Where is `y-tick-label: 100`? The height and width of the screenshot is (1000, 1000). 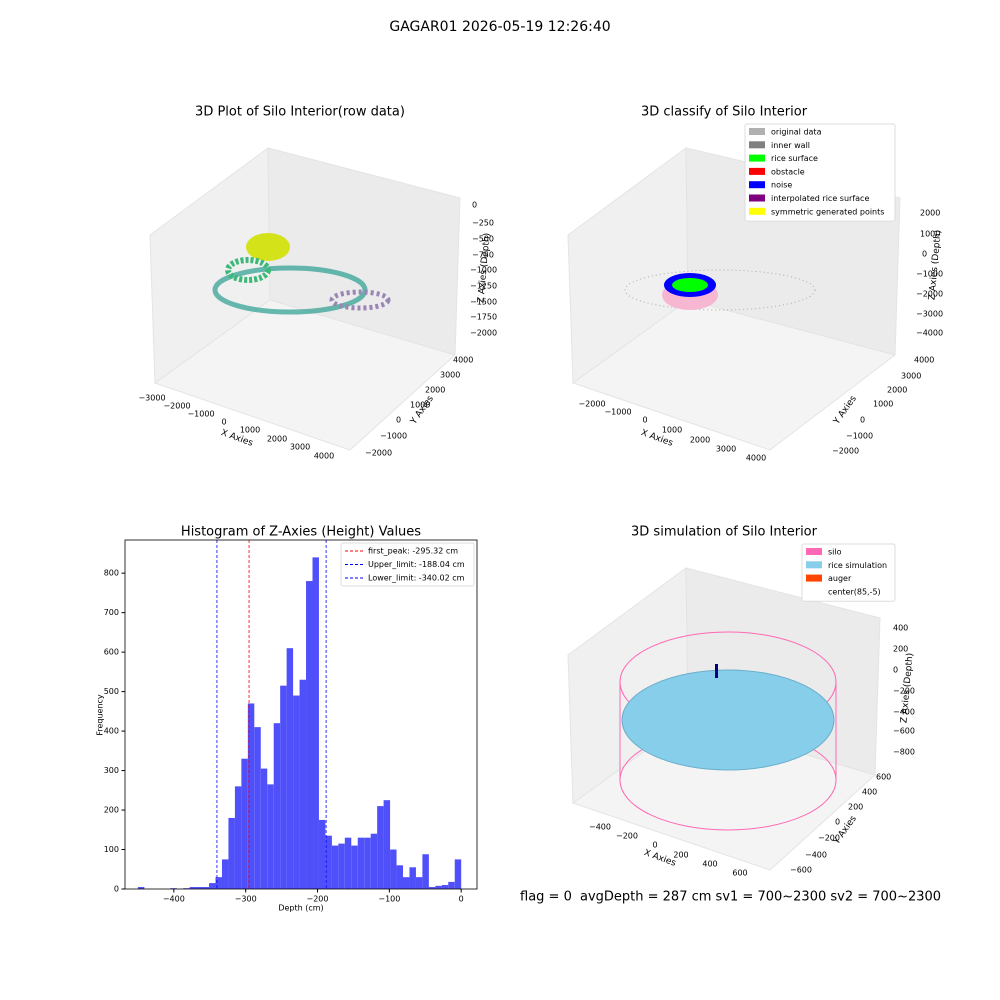
y-tick-label: 100 is located at coordinates (111, 849).